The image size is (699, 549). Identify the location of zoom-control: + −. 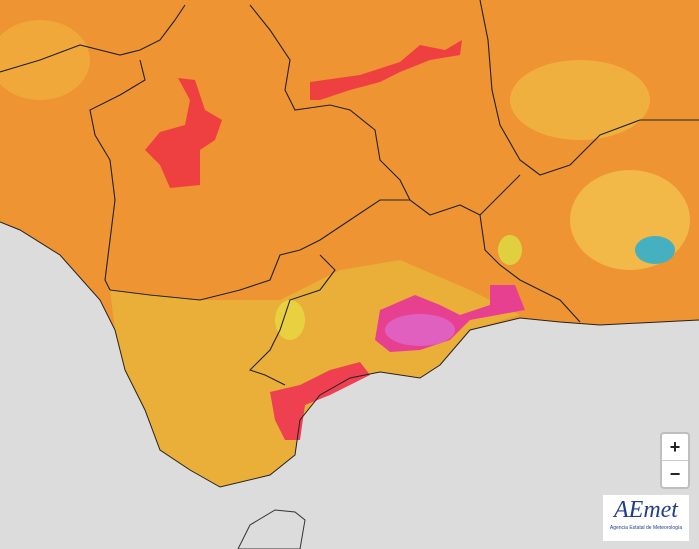
(675, 460).